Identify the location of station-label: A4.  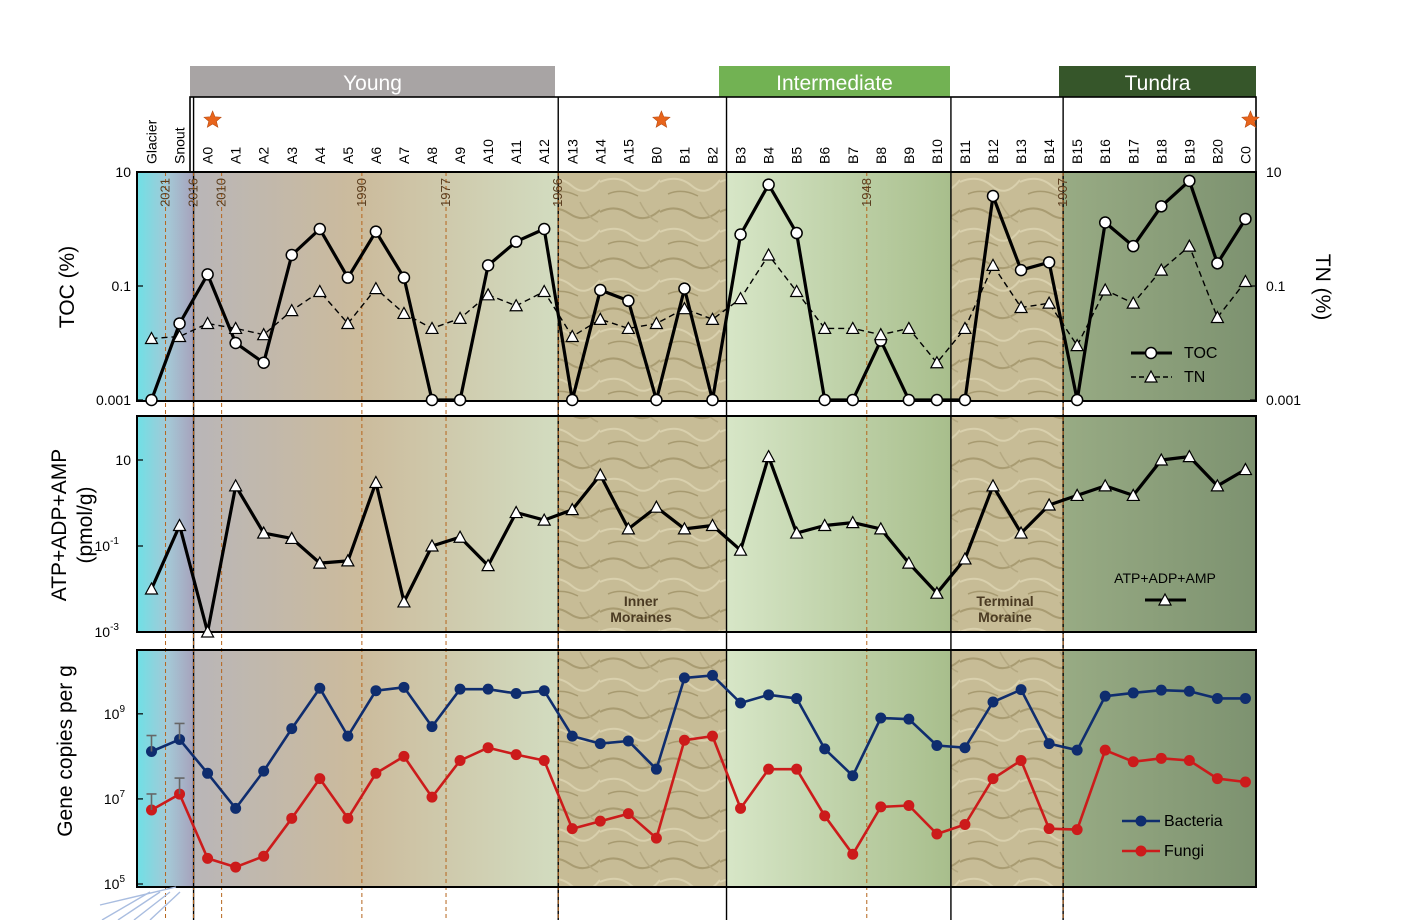
(320, 155).